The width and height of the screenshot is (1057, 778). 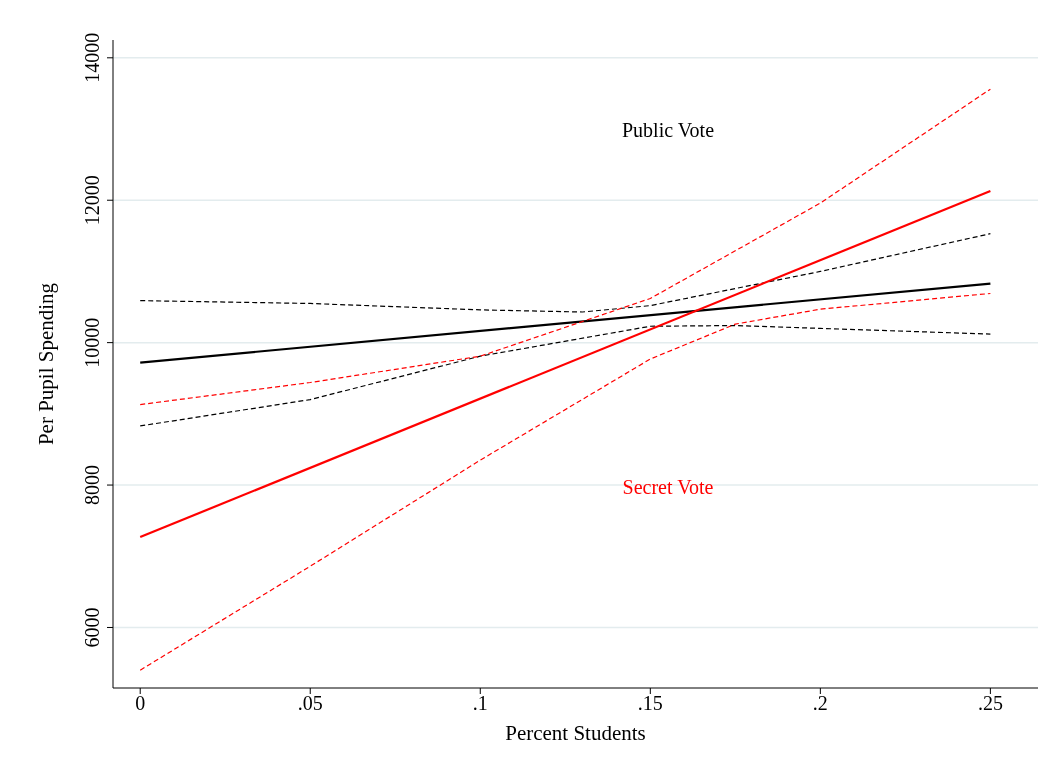 I want to click on y-tick-label: 8000, so click(x=92, y=485).